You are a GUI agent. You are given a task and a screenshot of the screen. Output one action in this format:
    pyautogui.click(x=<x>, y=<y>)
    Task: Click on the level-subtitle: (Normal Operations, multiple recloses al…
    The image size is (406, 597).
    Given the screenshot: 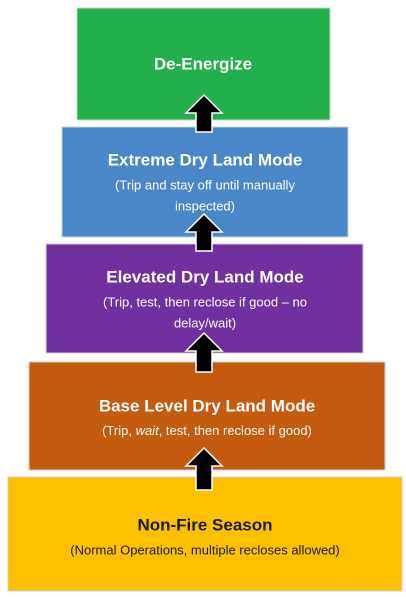 What is the action you would take?
    pyautogui.click(x=205, y=549)
    